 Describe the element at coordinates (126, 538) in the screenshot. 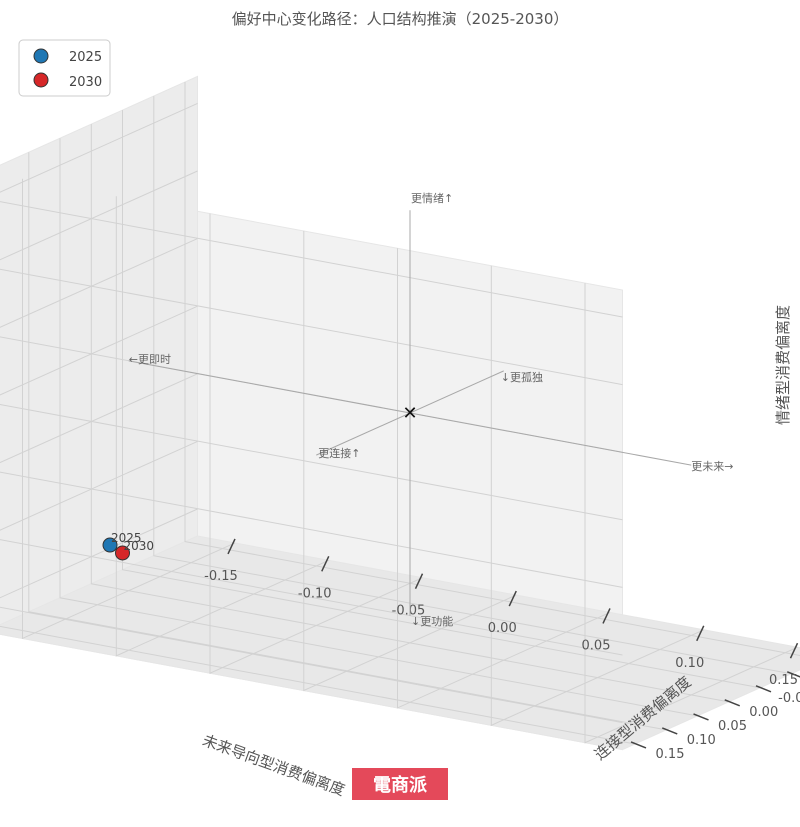

I see `data-point-label-2025: 2025` at that location.